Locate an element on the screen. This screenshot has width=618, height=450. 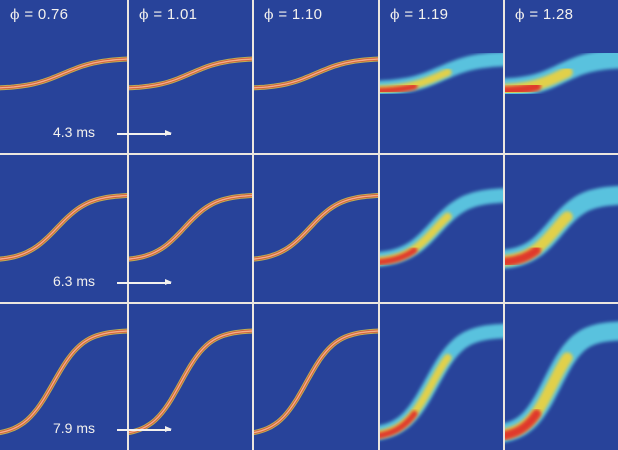
equivalence-ratio-label: ϕ = 1.01 is located at coordinates (168, 14).